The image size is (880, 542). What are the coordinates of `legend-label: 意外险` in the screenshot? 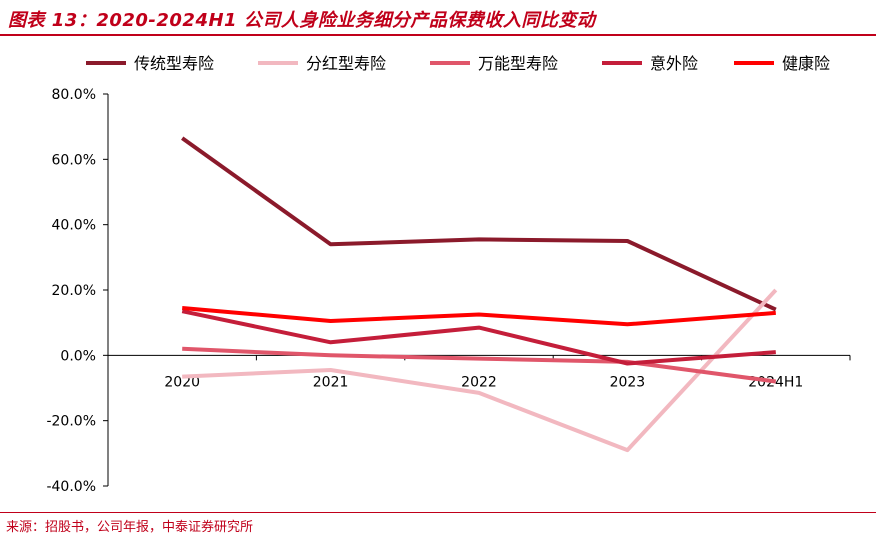 It's located at (674, 63).